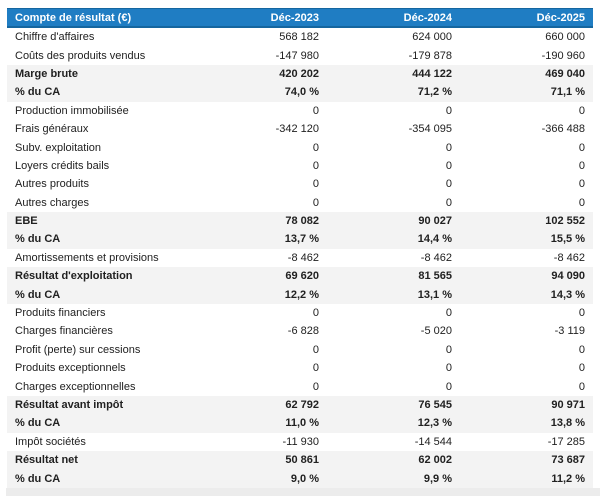 The width and height of the screenshot is (600, 496). What do you see at coordinates (300, 111) in the screenshot?
I see `table-row: Production immobilisée 0 0 0` at bounding box center [300, 111].